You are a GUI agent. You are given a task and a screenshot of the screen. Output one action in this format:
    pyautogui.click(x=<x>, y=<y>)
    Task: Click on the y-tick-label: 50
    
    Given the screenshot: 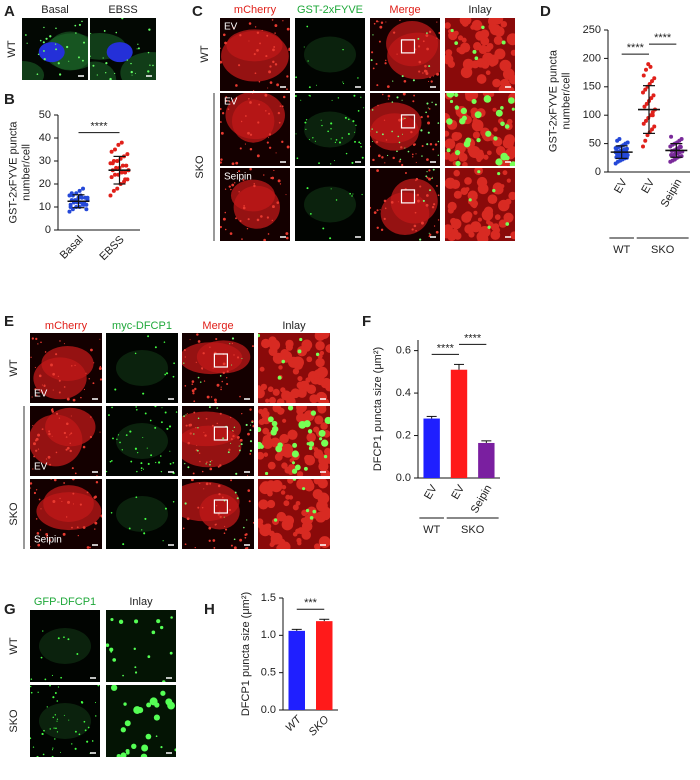 What is the action you would take?
    pyautogui.click(x=595, y=144)
    